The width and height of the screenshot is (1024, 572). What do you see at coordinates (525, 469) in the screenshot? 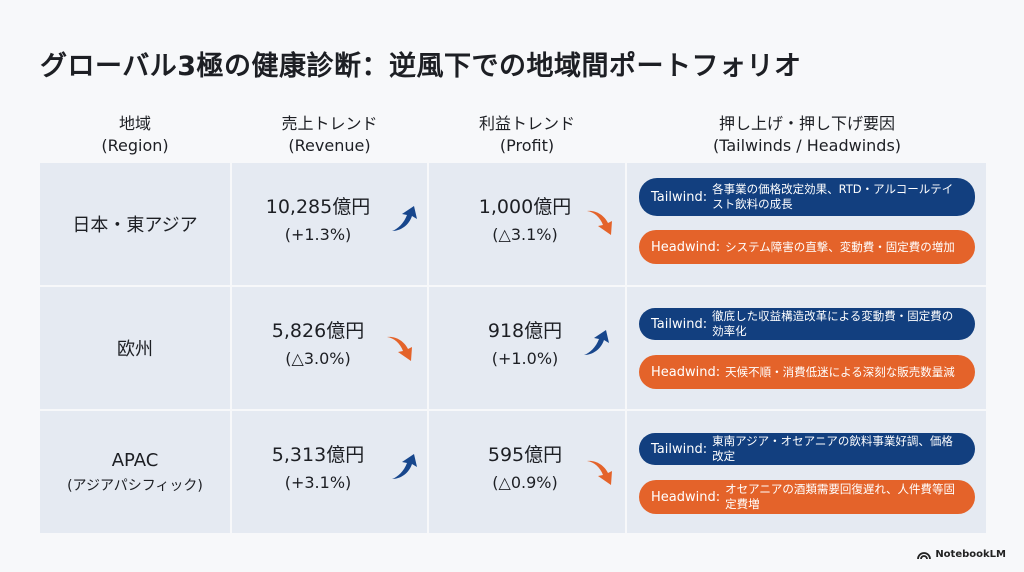
I see `profit-value: 595億円 (△0.9%)` at bounding box center [525, 469].